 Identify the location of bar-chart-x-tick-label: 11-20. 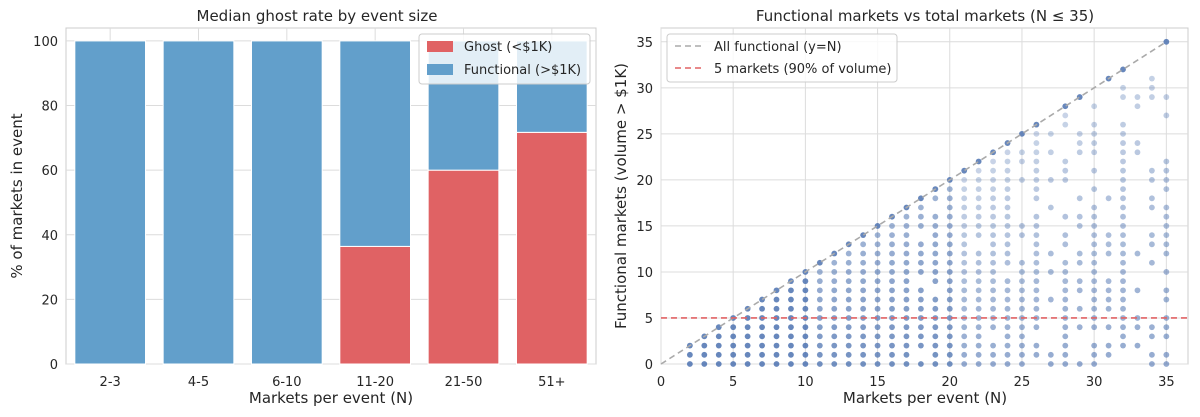
(375, 382).